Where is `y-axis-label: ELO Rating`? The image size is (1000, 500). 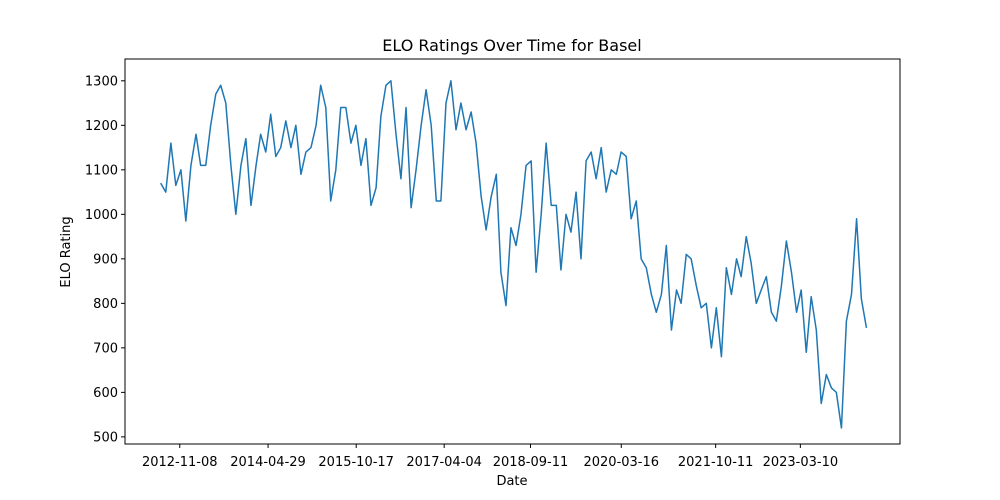 y-axis-label: ELO Rating is located at coordinates (66, 251).